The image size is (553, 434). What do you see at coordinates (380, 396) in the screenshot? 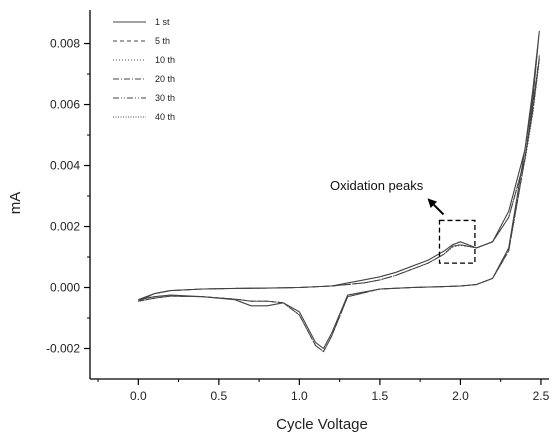
I see `x-tick-label: 1.5` at bounding box center [380, 396].